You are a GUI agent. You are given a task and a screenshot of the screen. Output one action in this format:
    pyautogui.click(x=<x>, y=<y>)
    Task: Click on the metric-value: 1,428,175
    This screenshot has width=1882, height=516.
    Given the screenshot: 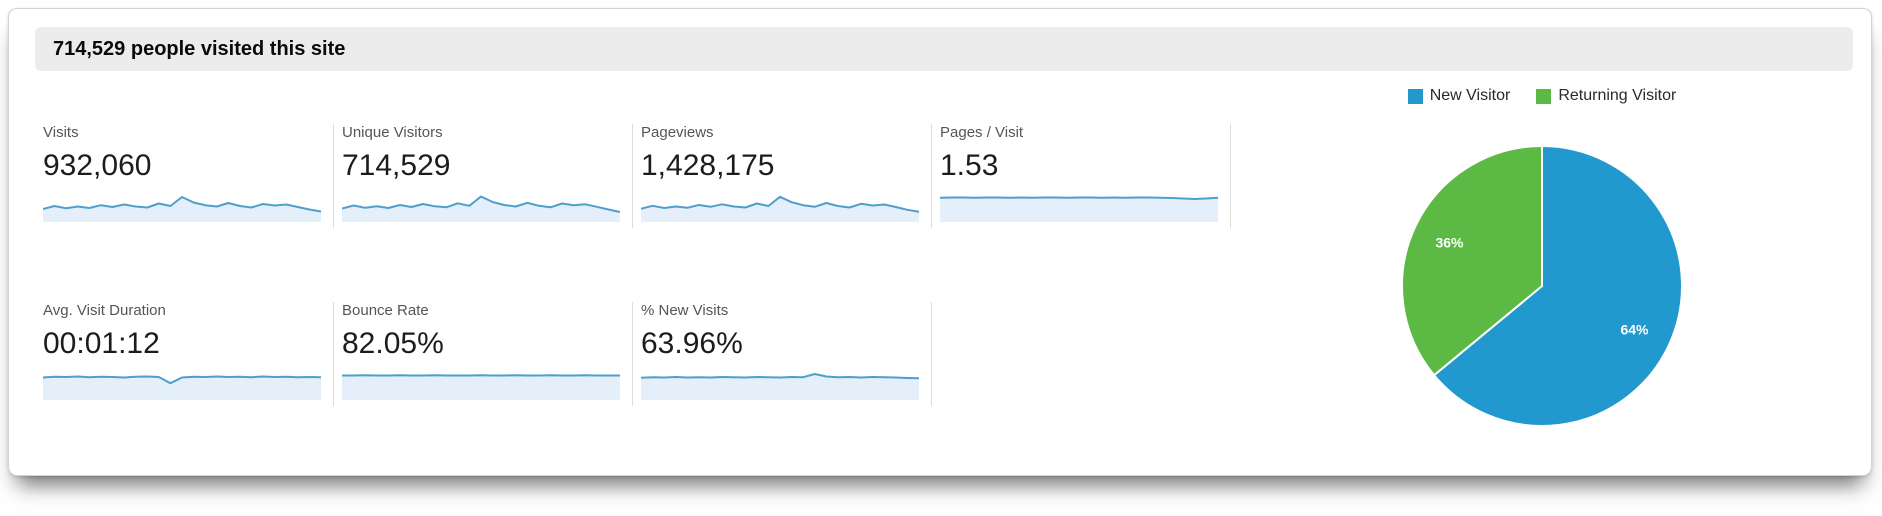 What is the action you would take?
    pyautogui.click(x=708, y=165)
    